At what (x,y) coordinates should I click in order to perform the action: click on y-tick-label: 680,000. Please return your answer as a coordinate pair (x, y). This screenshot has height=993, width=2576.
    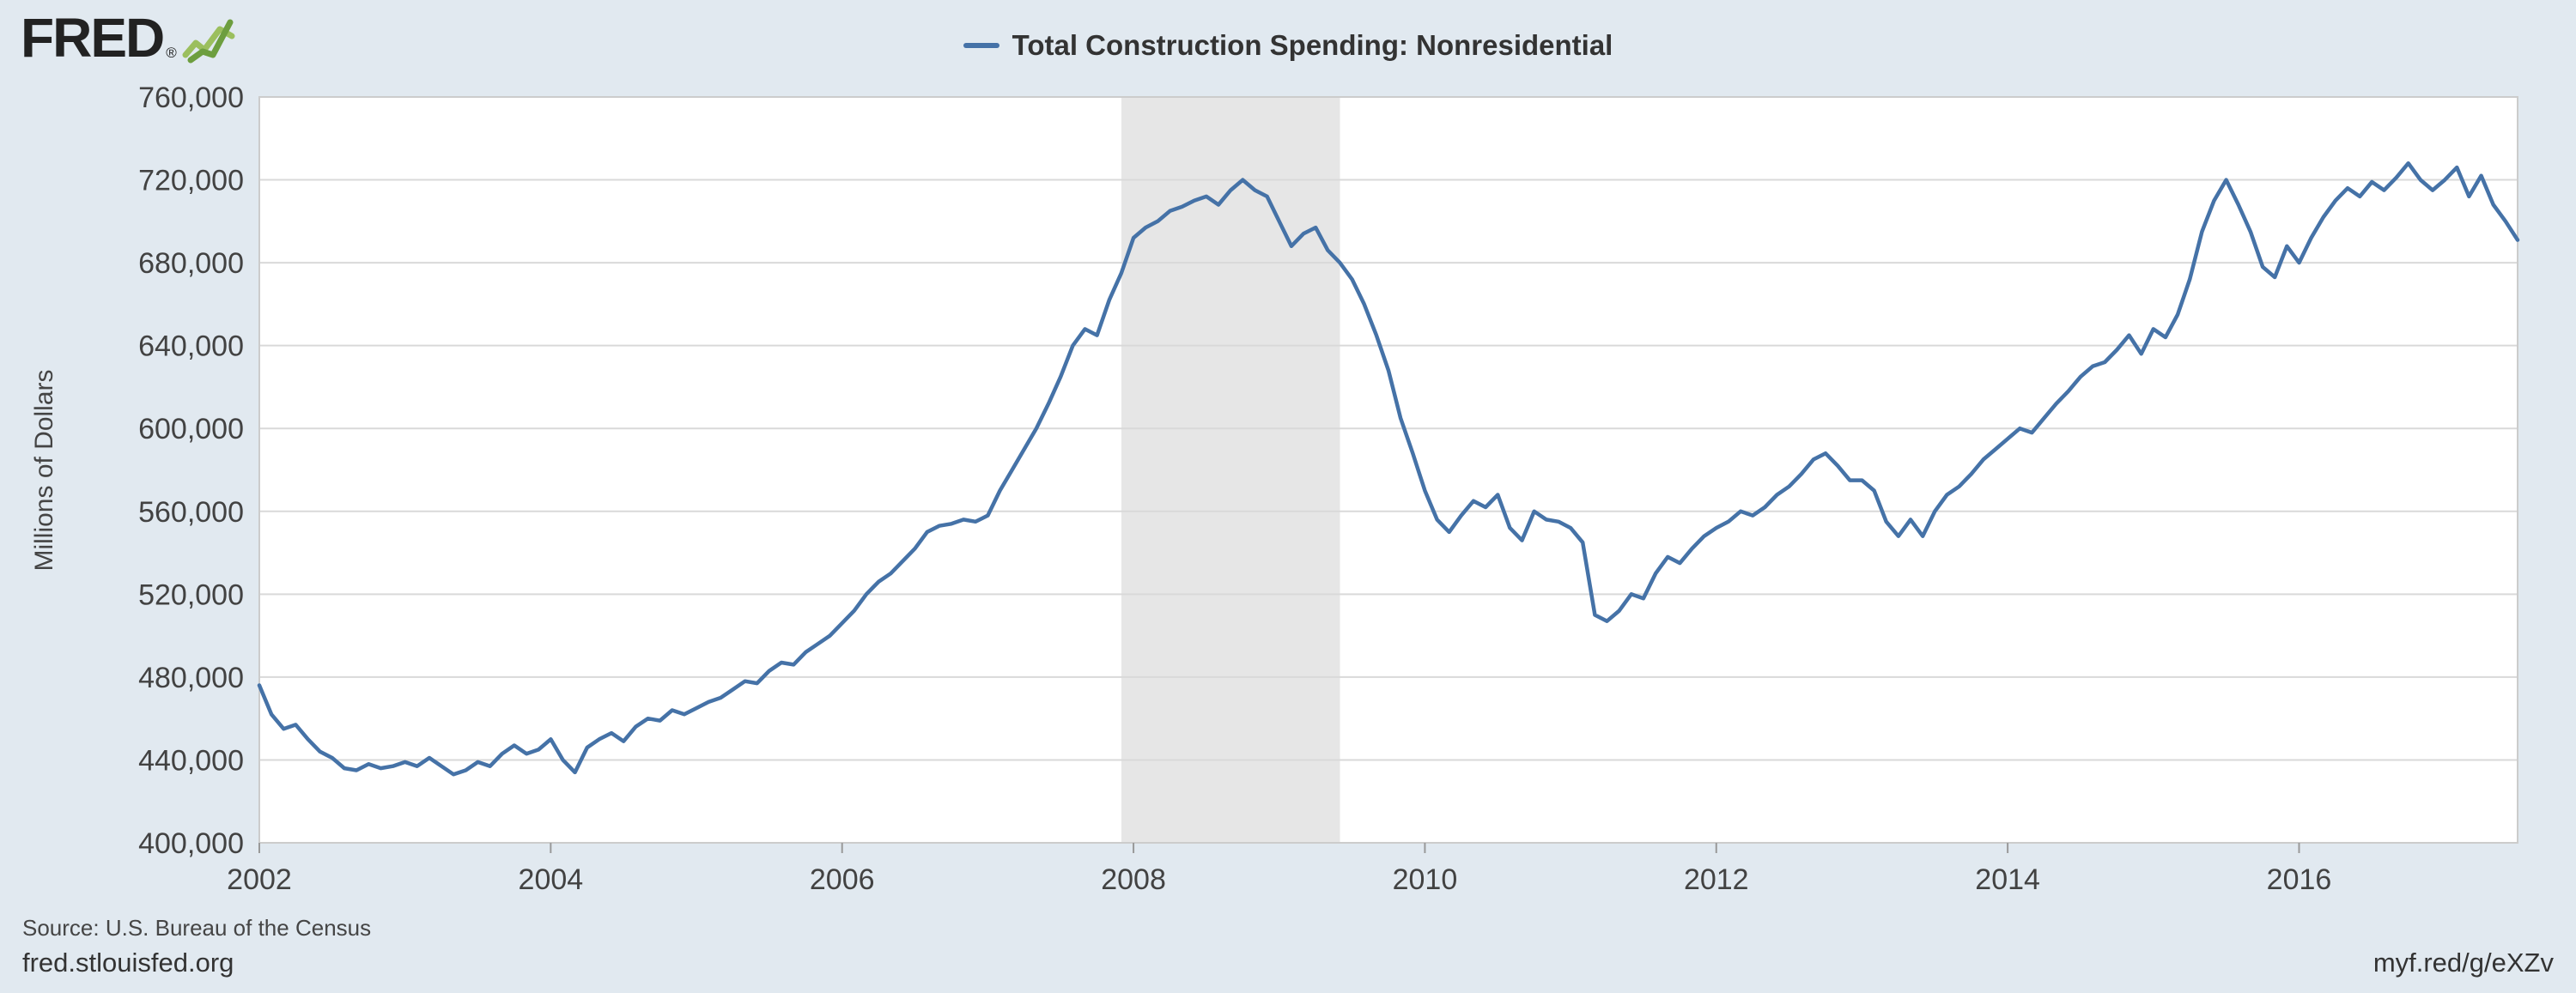
    Looking at the image, I should click on (191, 263).